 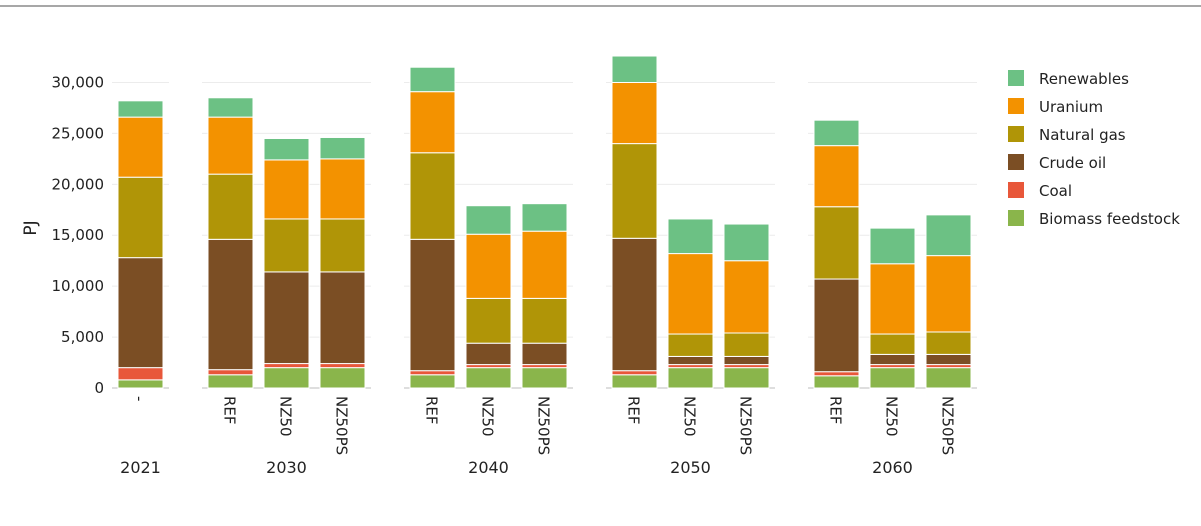 I want to click on x-scenario-label: -, so click(x=140, y=398).